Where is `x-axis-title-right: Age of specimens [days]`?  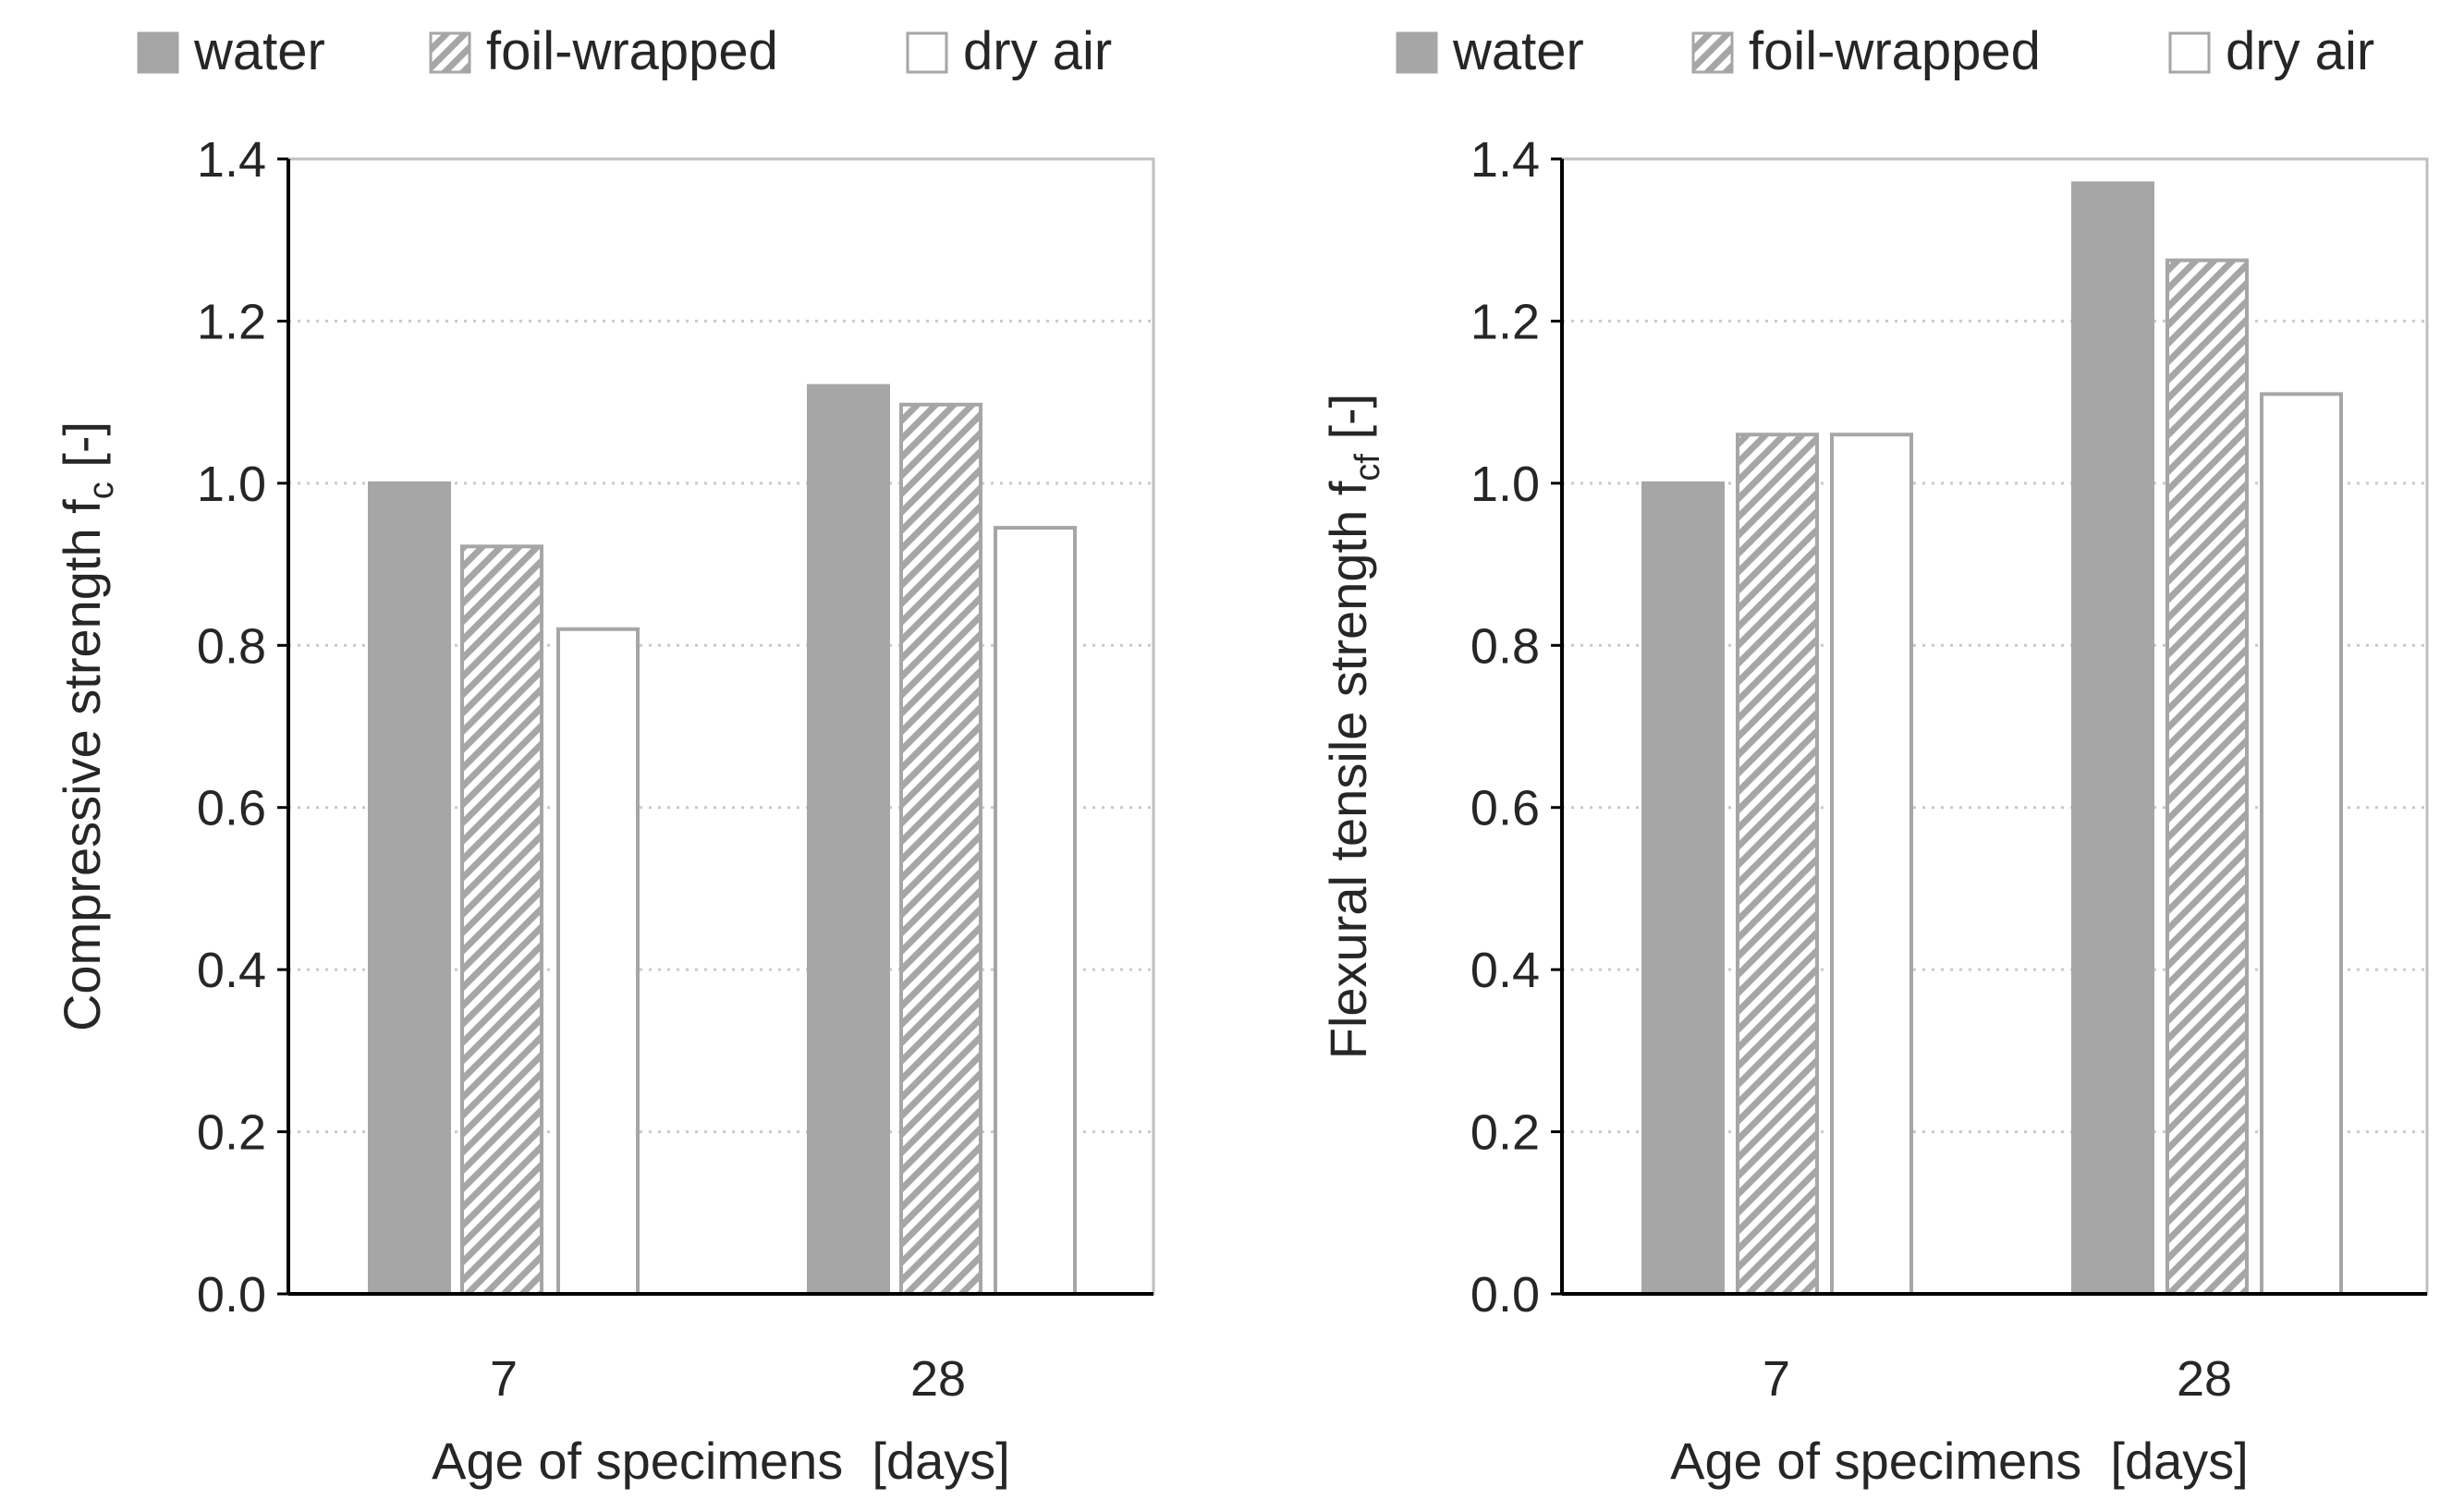 x-axis-title-right: Age of specimens [days] is located at coordinates (1959, 1461).